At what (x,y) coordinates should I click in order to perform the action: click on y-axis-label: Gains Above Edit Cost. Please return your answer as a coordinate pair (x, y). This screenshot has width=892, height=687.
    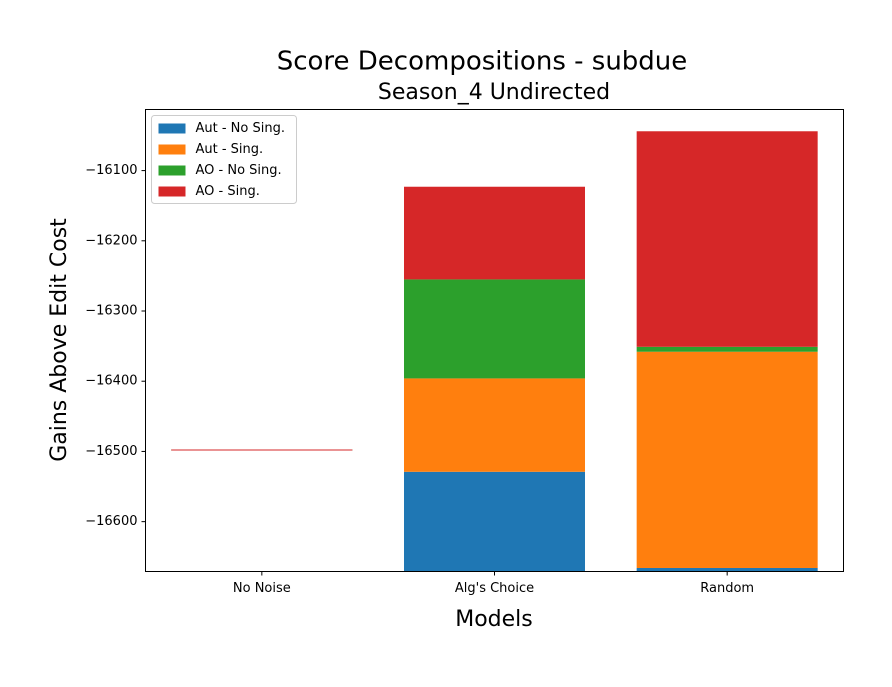
    Looking at the image, I should click on (59, 340).